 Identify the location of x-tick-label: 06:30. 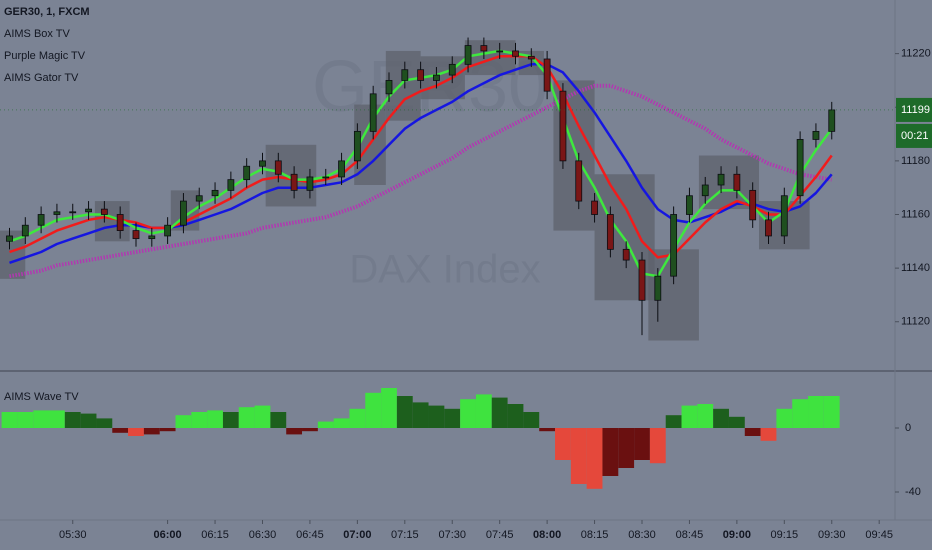
(263, 535).